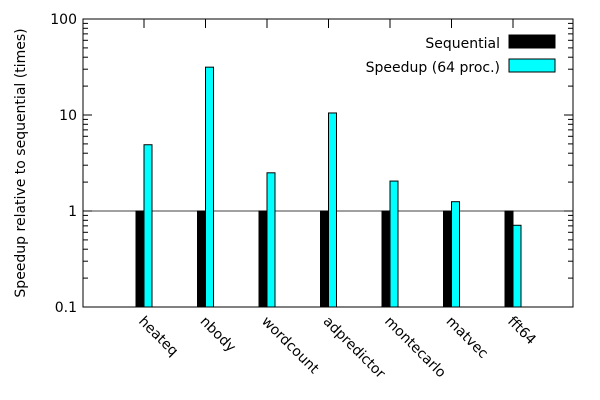 This screenshot has height=400, width=600. I want to click on bar-speedup-adpredictor, so click(332, 210).